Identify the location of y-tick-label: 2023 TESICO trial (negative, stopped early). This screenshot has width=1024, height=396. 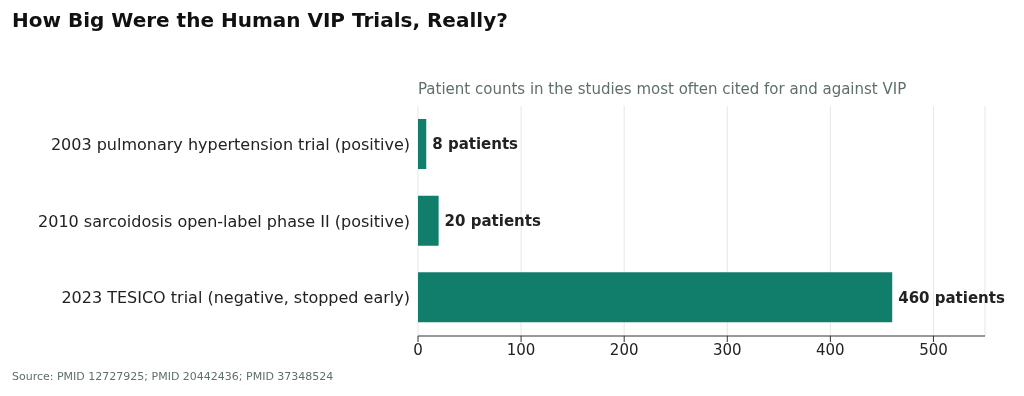
(235, 298).